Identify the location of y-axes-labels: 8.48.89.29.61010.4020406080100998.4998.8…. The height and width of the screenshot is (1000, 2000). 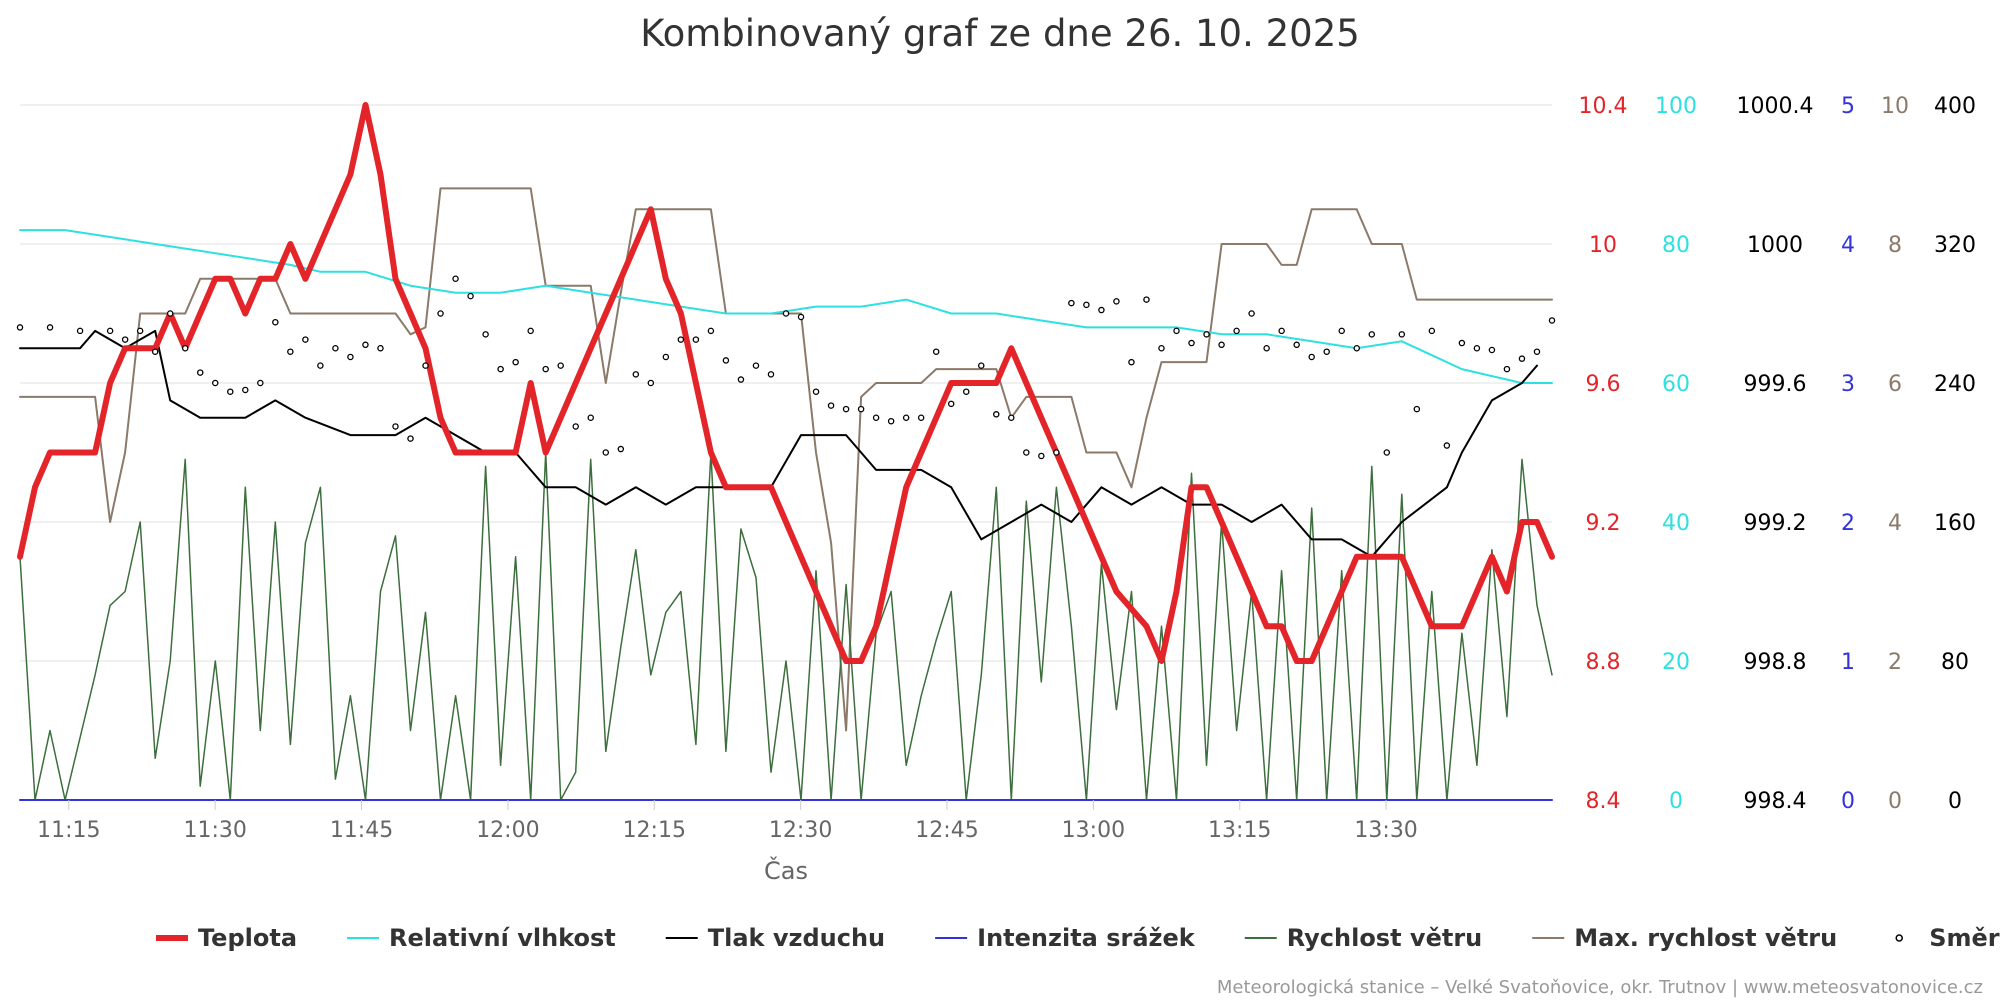
(1777, 454).